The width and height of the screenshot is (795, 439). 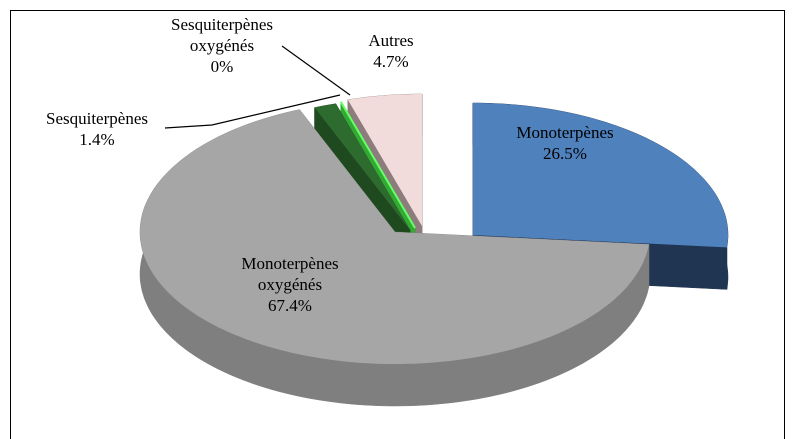 What do you see at coordinates (222, 66) in the screenshot?
I see `value-label: 0%` at bounding box center [222, 66].